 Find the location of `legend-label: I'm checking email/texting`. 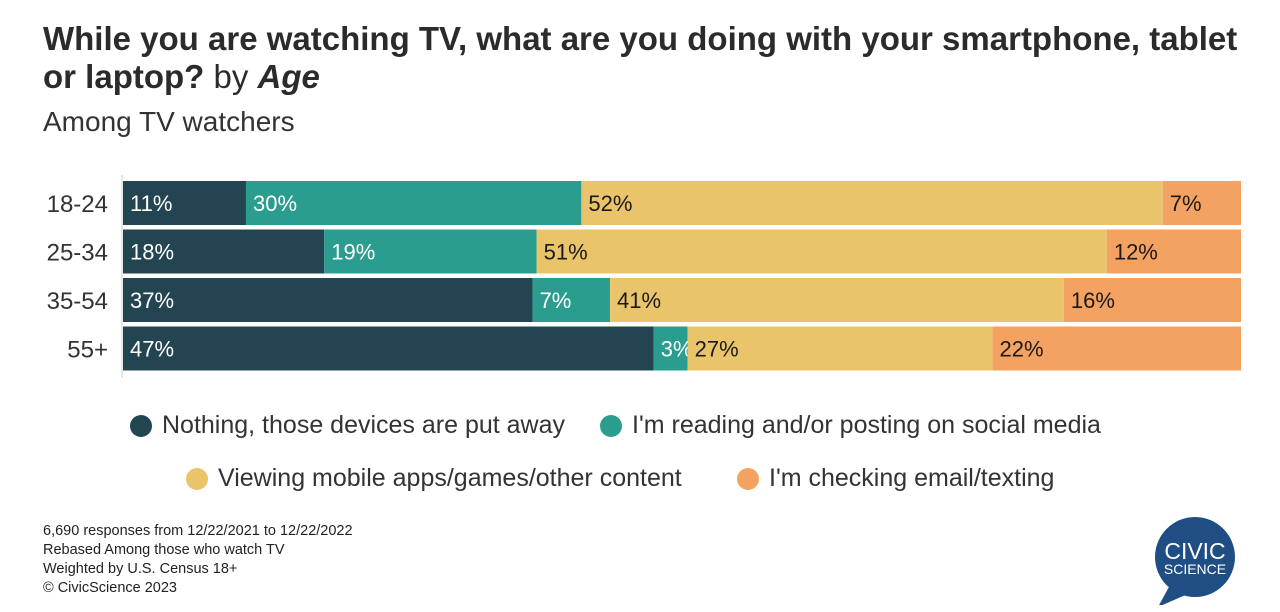

legend-label: I'm checking email/texting is located at coordinates (912, 478).